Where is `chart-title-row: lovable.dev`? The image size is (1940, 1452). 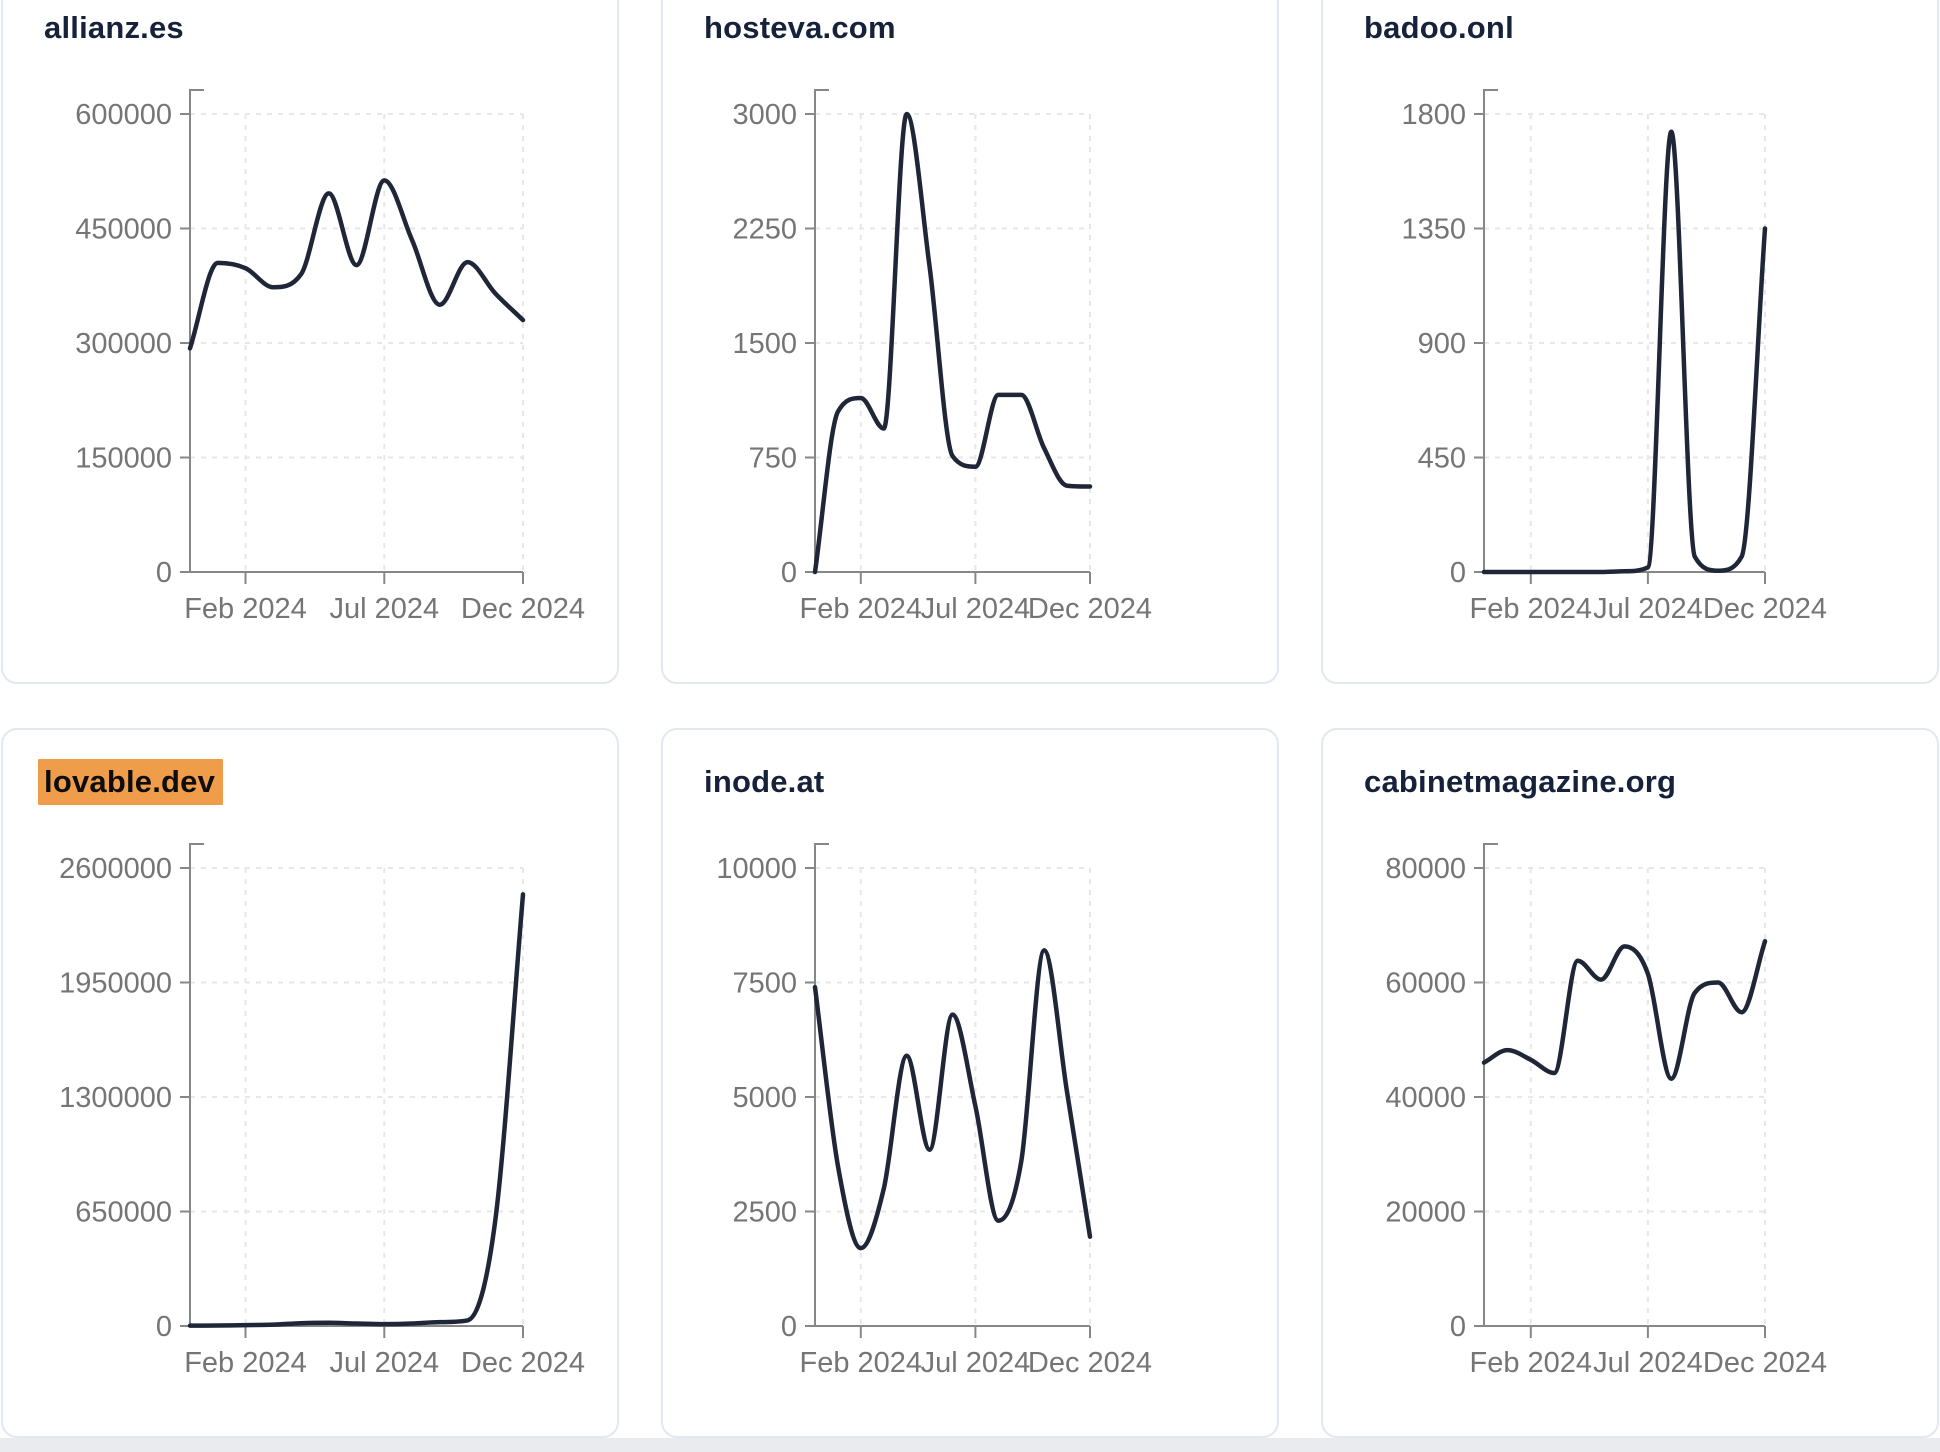
chart-title-row: lovable.dev is located at coordinates (131, 782).